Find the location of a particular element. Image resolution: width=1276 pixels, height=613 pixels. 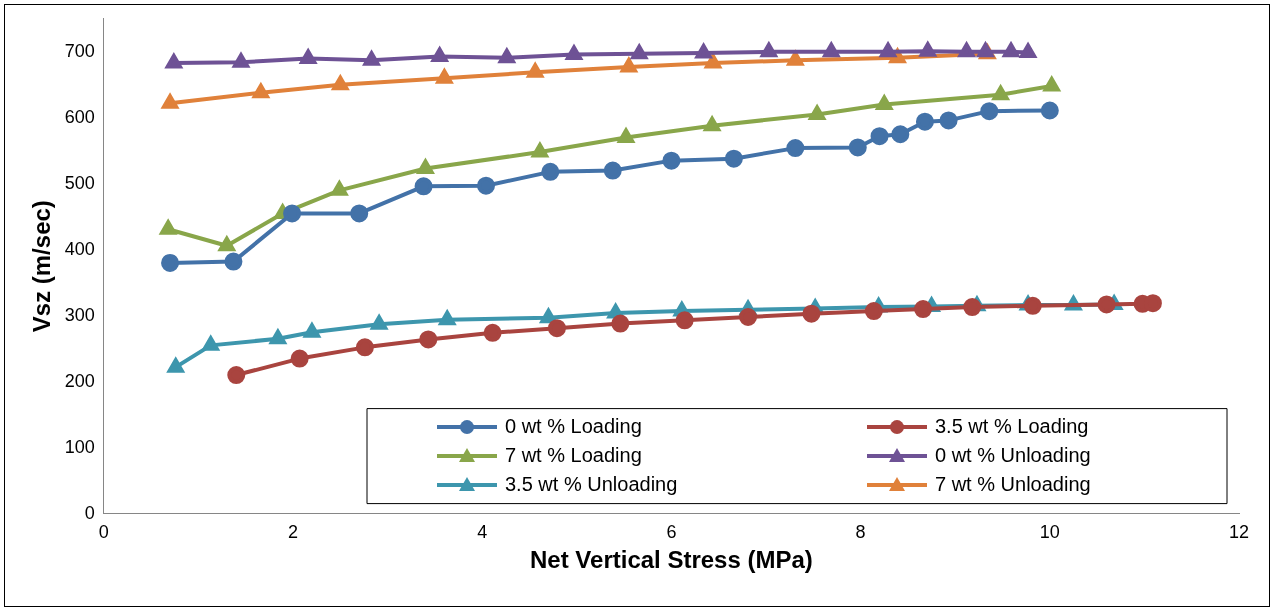

y-axis-title: Vsz (m/sec) is located at coordinates (42, 266).